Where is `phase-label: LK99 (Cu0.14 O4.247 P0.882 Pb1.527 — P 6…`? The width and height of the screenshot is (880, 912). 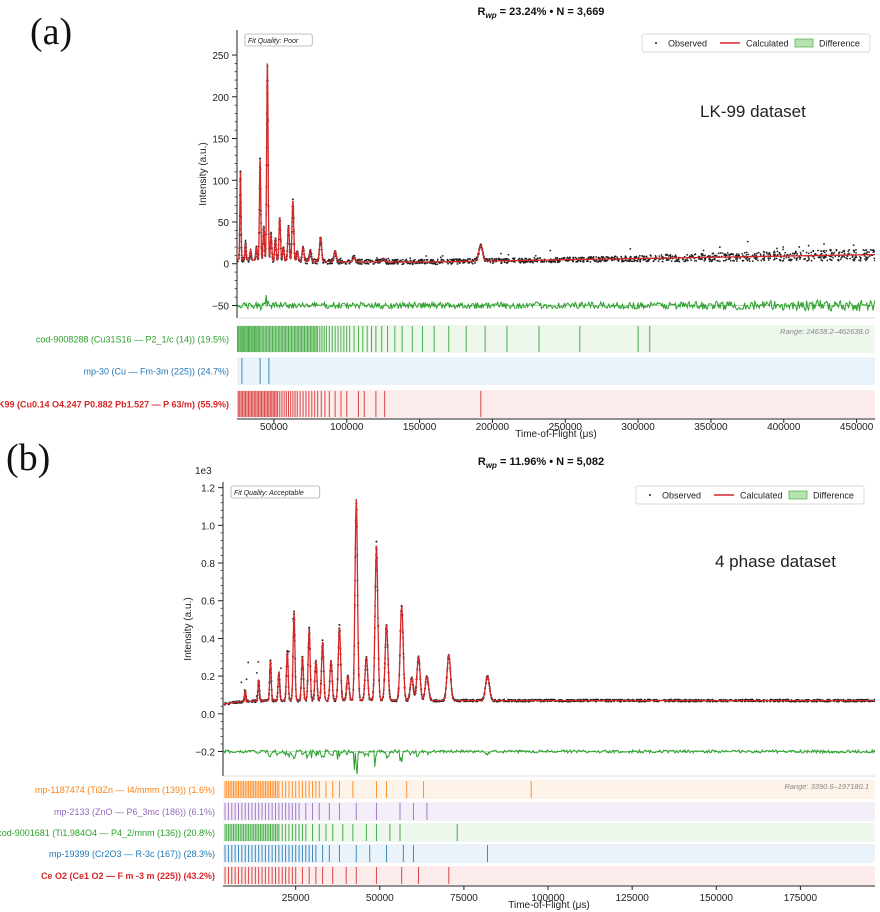 phase-label: LK99 (Cu0.14 O4.247 P0.882 Pb1.527 — P 6… is located at coordinates (114, 405).